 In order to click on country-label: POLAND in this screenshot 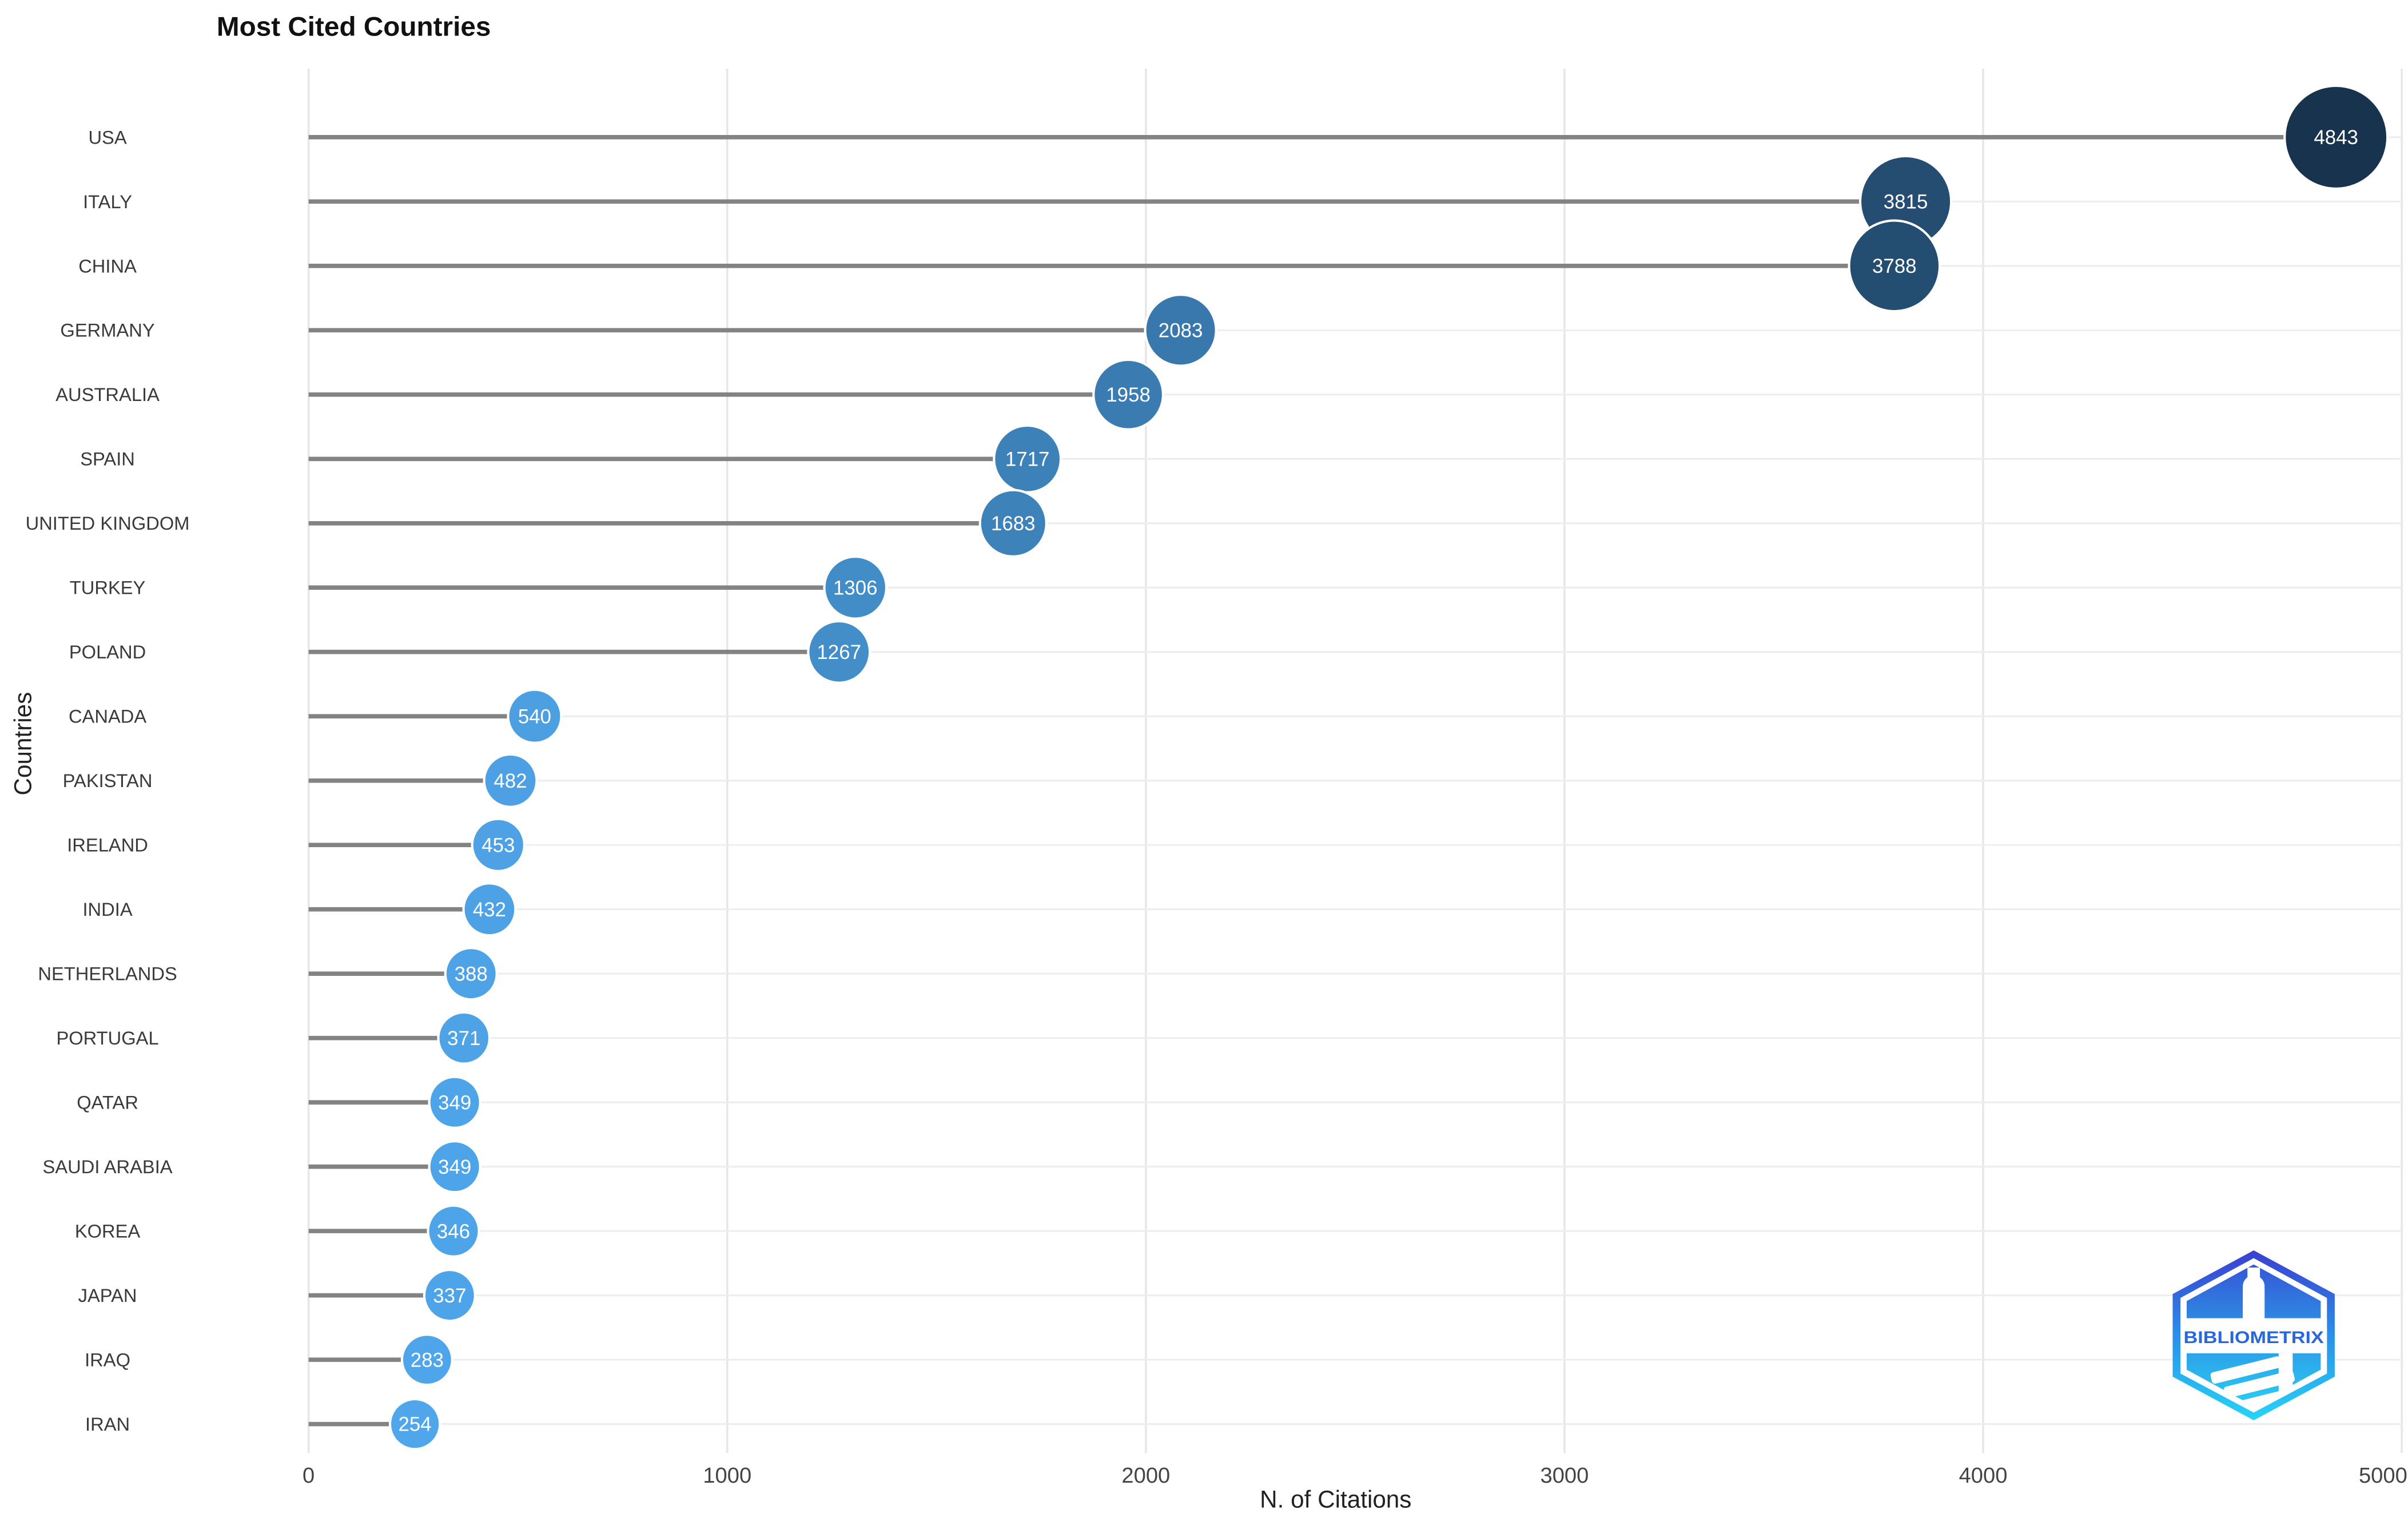, I will do `click(108, 651)`.